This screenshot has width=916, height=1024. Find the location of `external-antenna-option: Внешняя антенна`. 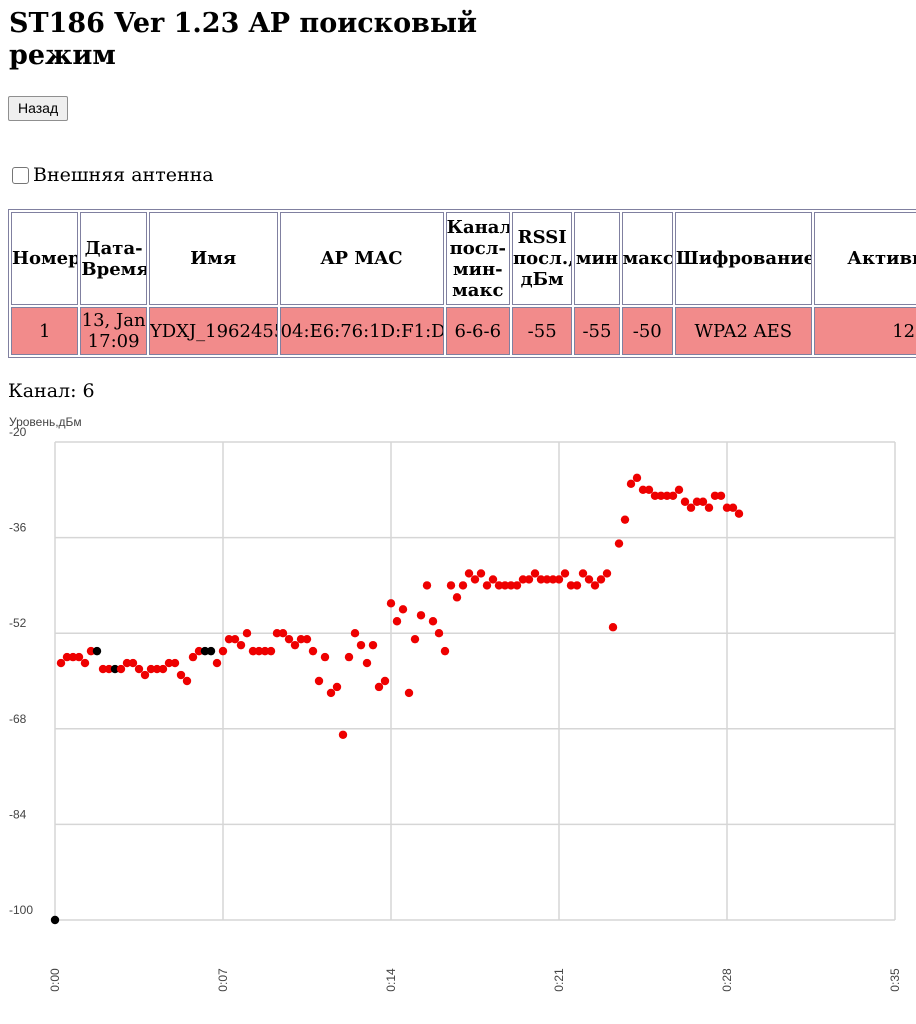

external-antenna-option: Внешняя антенна is located at coordinates (113, 175).